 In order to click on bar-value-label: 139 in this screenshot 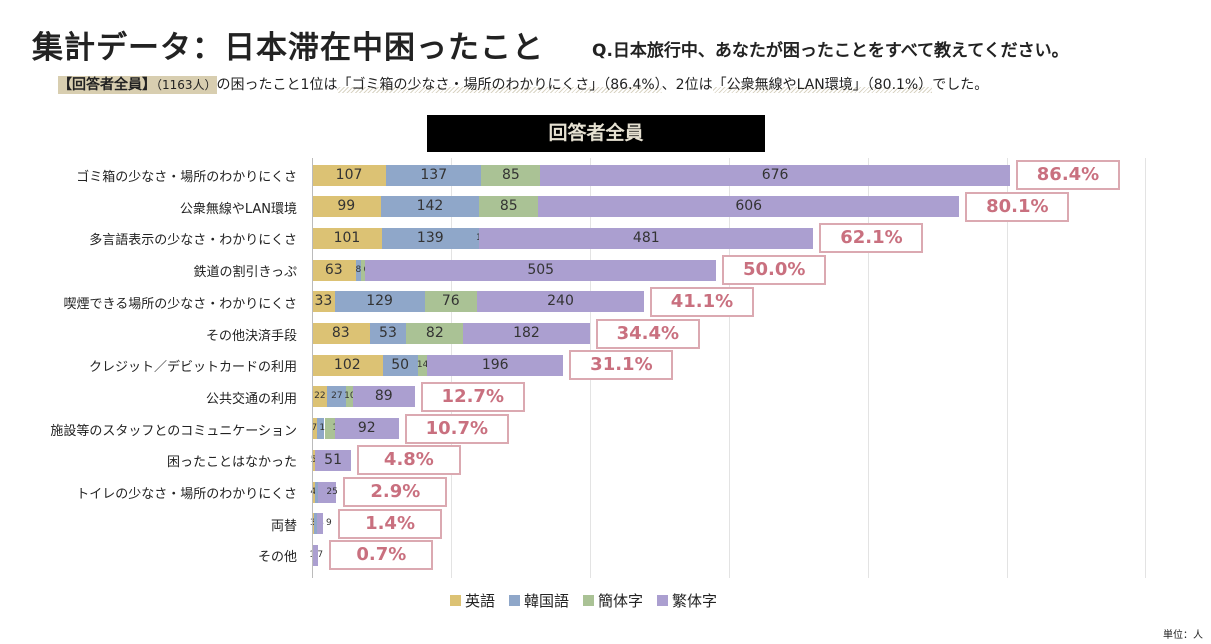, I will do `click(430, 237)`.